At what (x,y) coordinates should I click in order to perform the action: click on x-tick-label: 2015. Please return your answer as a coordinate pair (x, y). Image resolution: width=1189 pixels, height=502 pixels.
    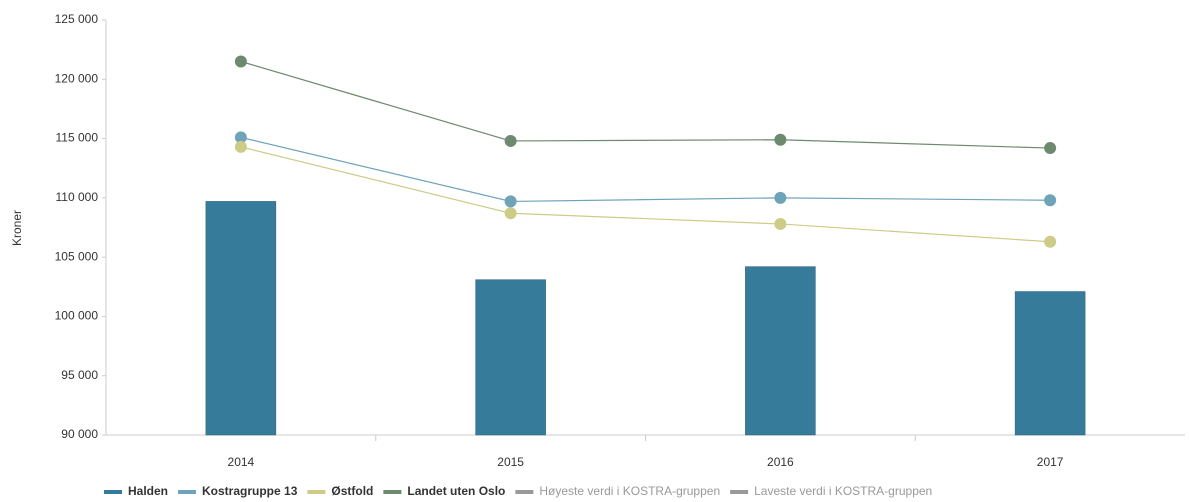
    Looking at the image, I should click on (510, 462).